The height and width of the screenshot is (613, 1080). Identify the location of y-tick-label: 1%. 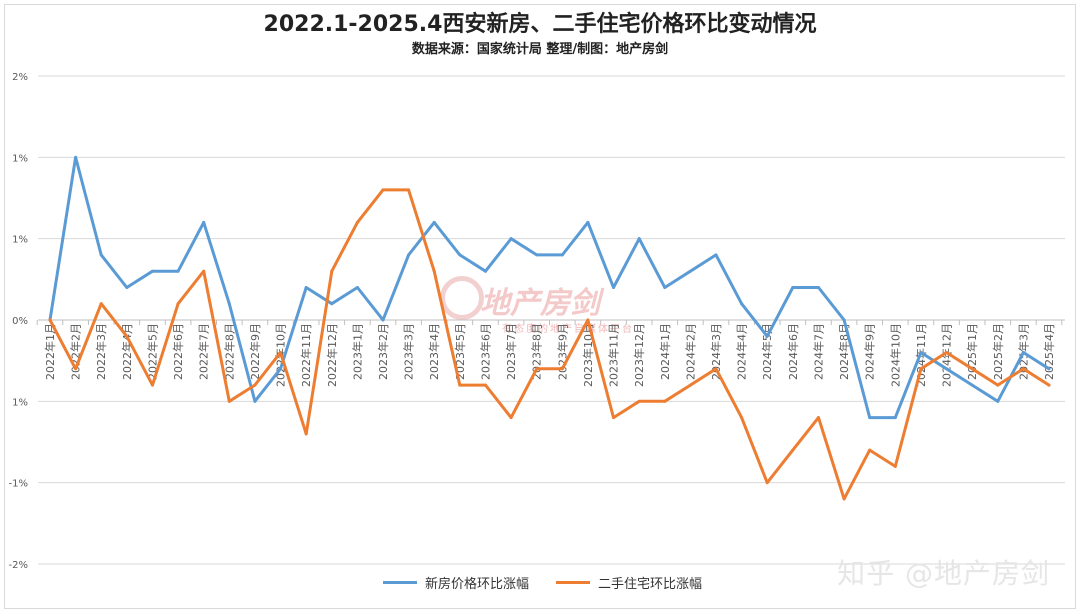
(20, 158).